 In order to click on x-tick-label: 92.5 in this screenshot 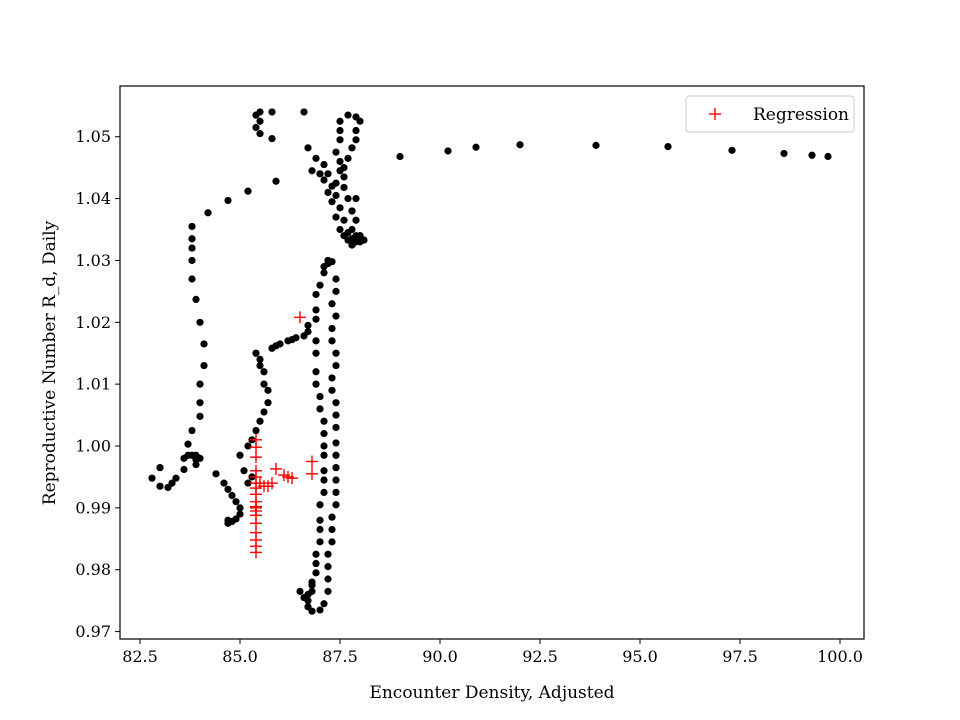, I will do `click(540, 656)`.